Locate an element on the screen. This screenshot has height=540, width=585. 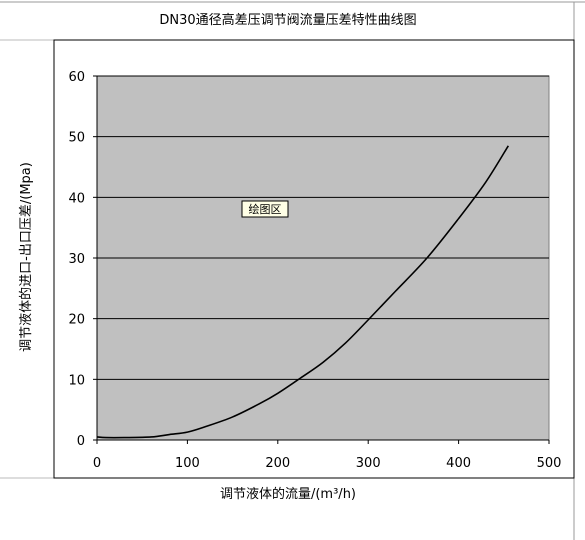
x-axis-tick-labels: 0 100 200 300 400 500 is located at coordinates (327, 463).